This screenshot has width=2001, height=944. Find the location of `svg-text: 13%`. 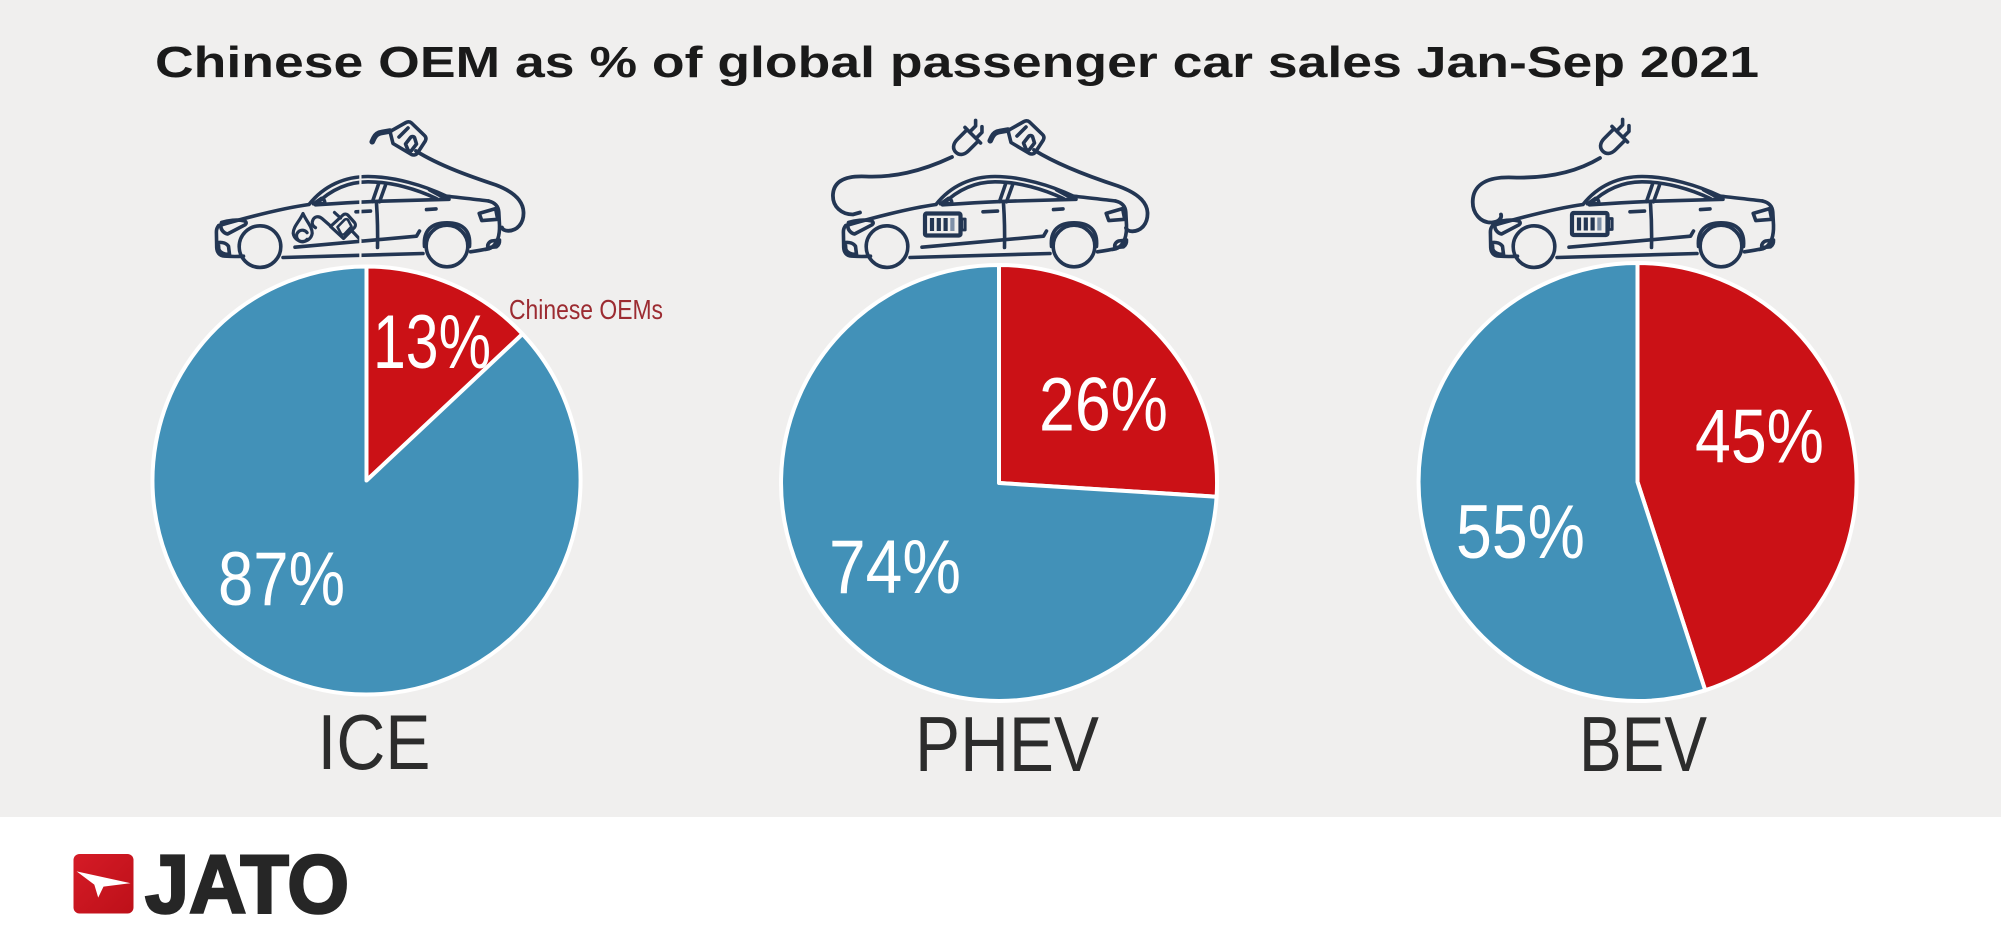

svg-text: 13% is located at coordinates (432, 342).